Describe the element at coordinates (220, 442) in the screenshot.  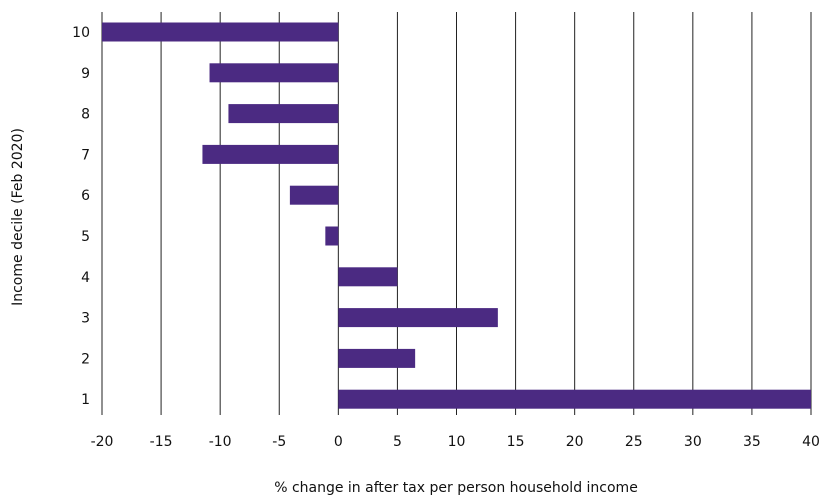
I see `x-tick-label: -10` at that location.